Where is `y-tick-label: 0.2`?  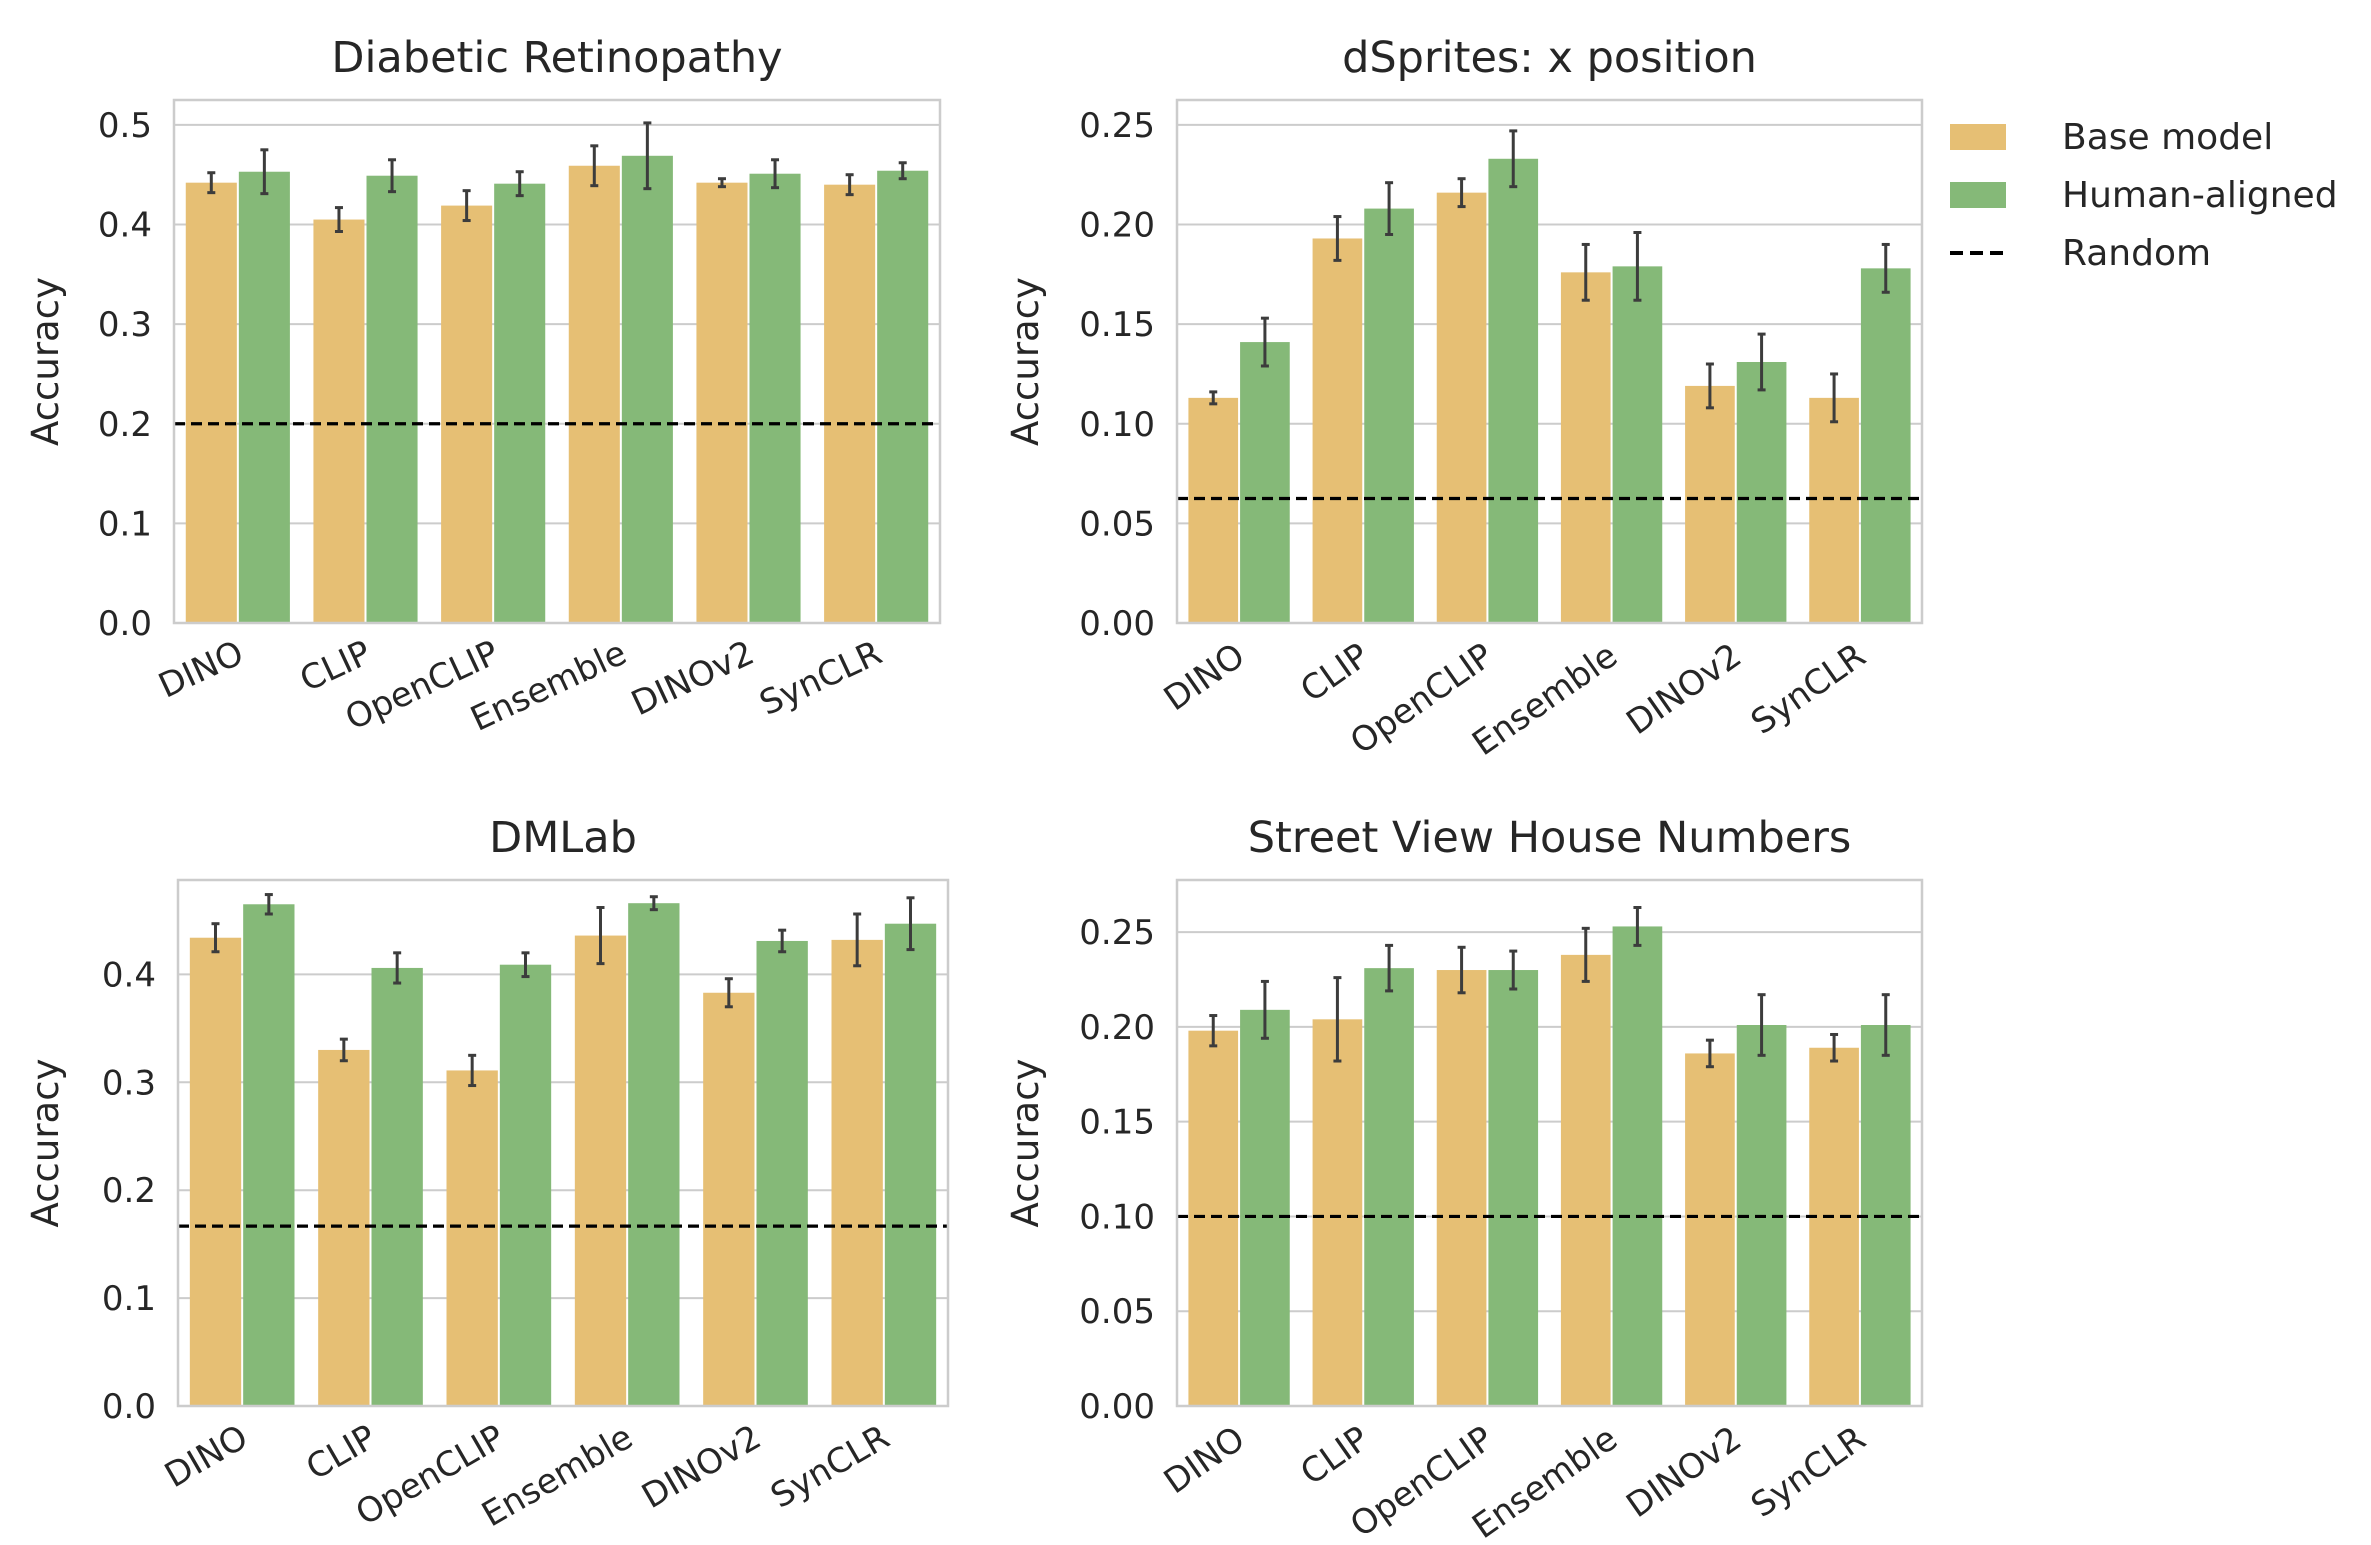
y-tick-label: 0.2 is located at coordinates (125, 425).